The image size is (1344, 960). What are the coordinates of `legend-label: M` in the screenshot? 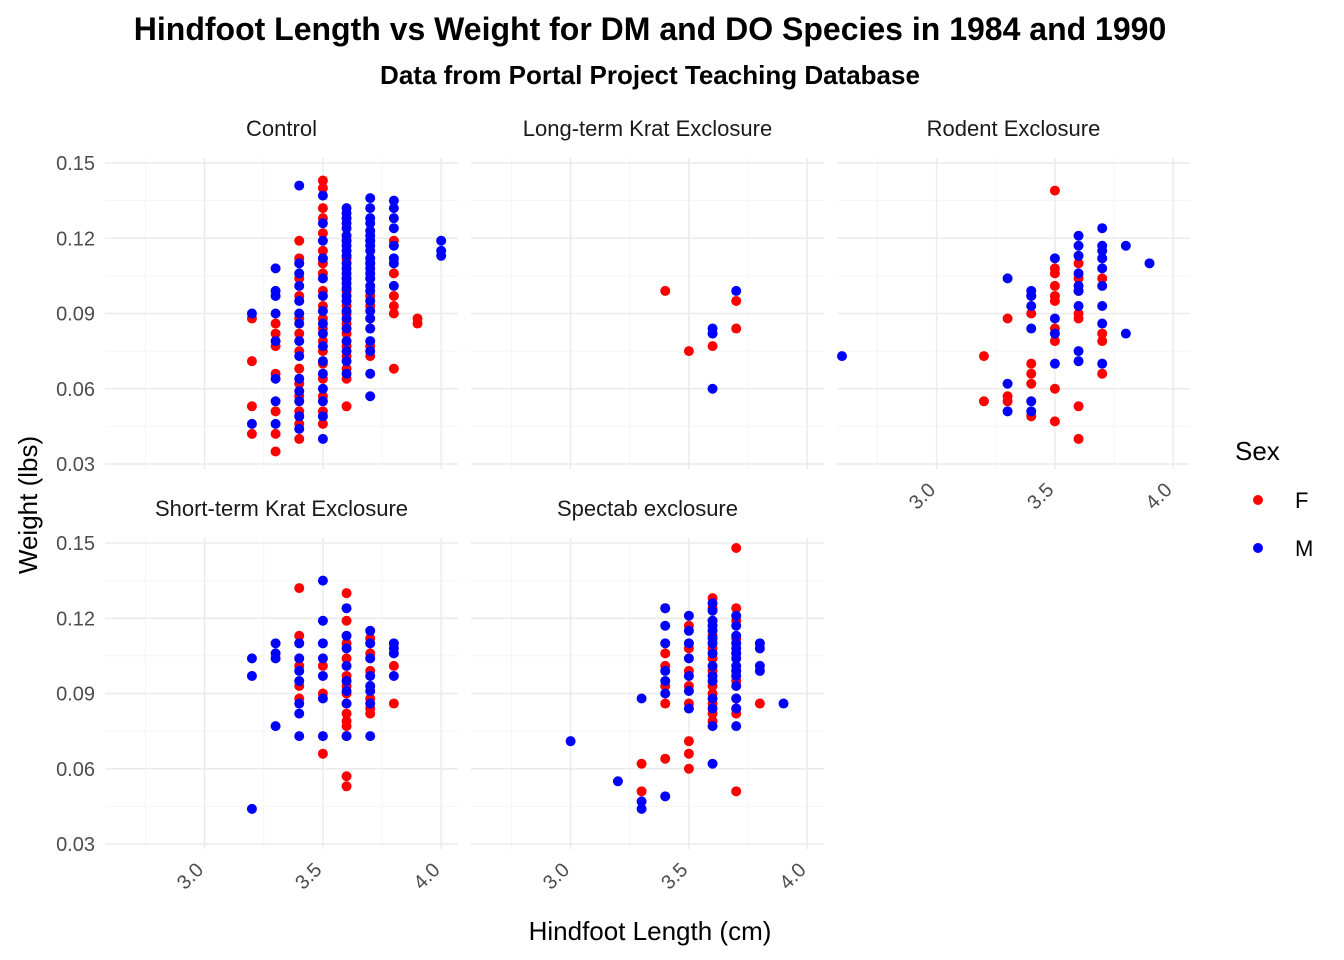 It's located at (1304, 548).